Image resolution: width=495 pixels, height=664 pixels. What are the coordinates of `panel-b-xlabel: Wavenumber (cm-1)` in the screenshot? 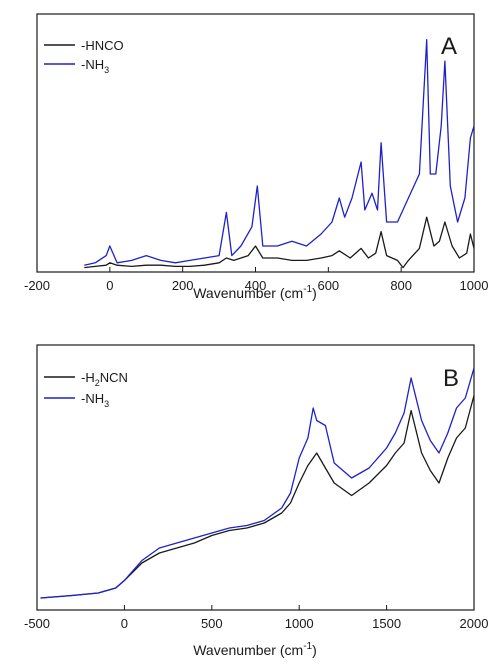 It's located at (255, 649).